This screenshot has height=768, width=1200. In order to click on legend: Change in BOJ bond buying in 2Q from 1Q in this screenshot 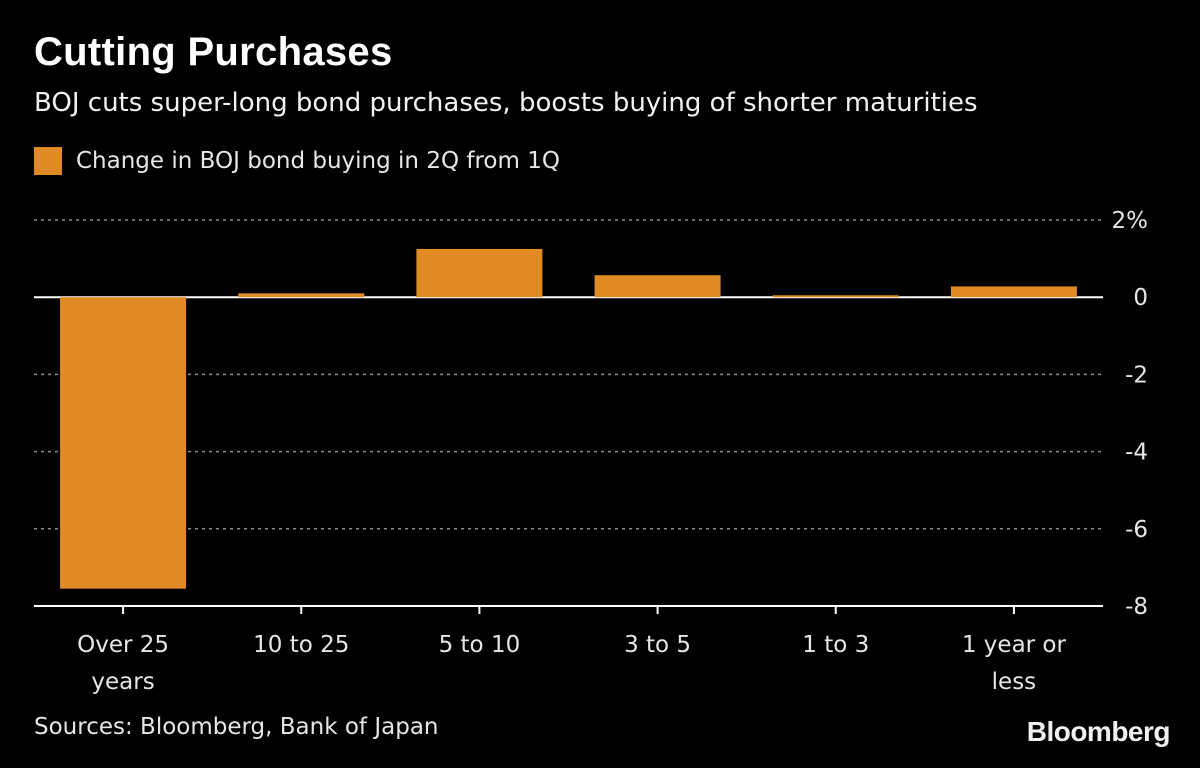, I will do `click(297, 161)`.